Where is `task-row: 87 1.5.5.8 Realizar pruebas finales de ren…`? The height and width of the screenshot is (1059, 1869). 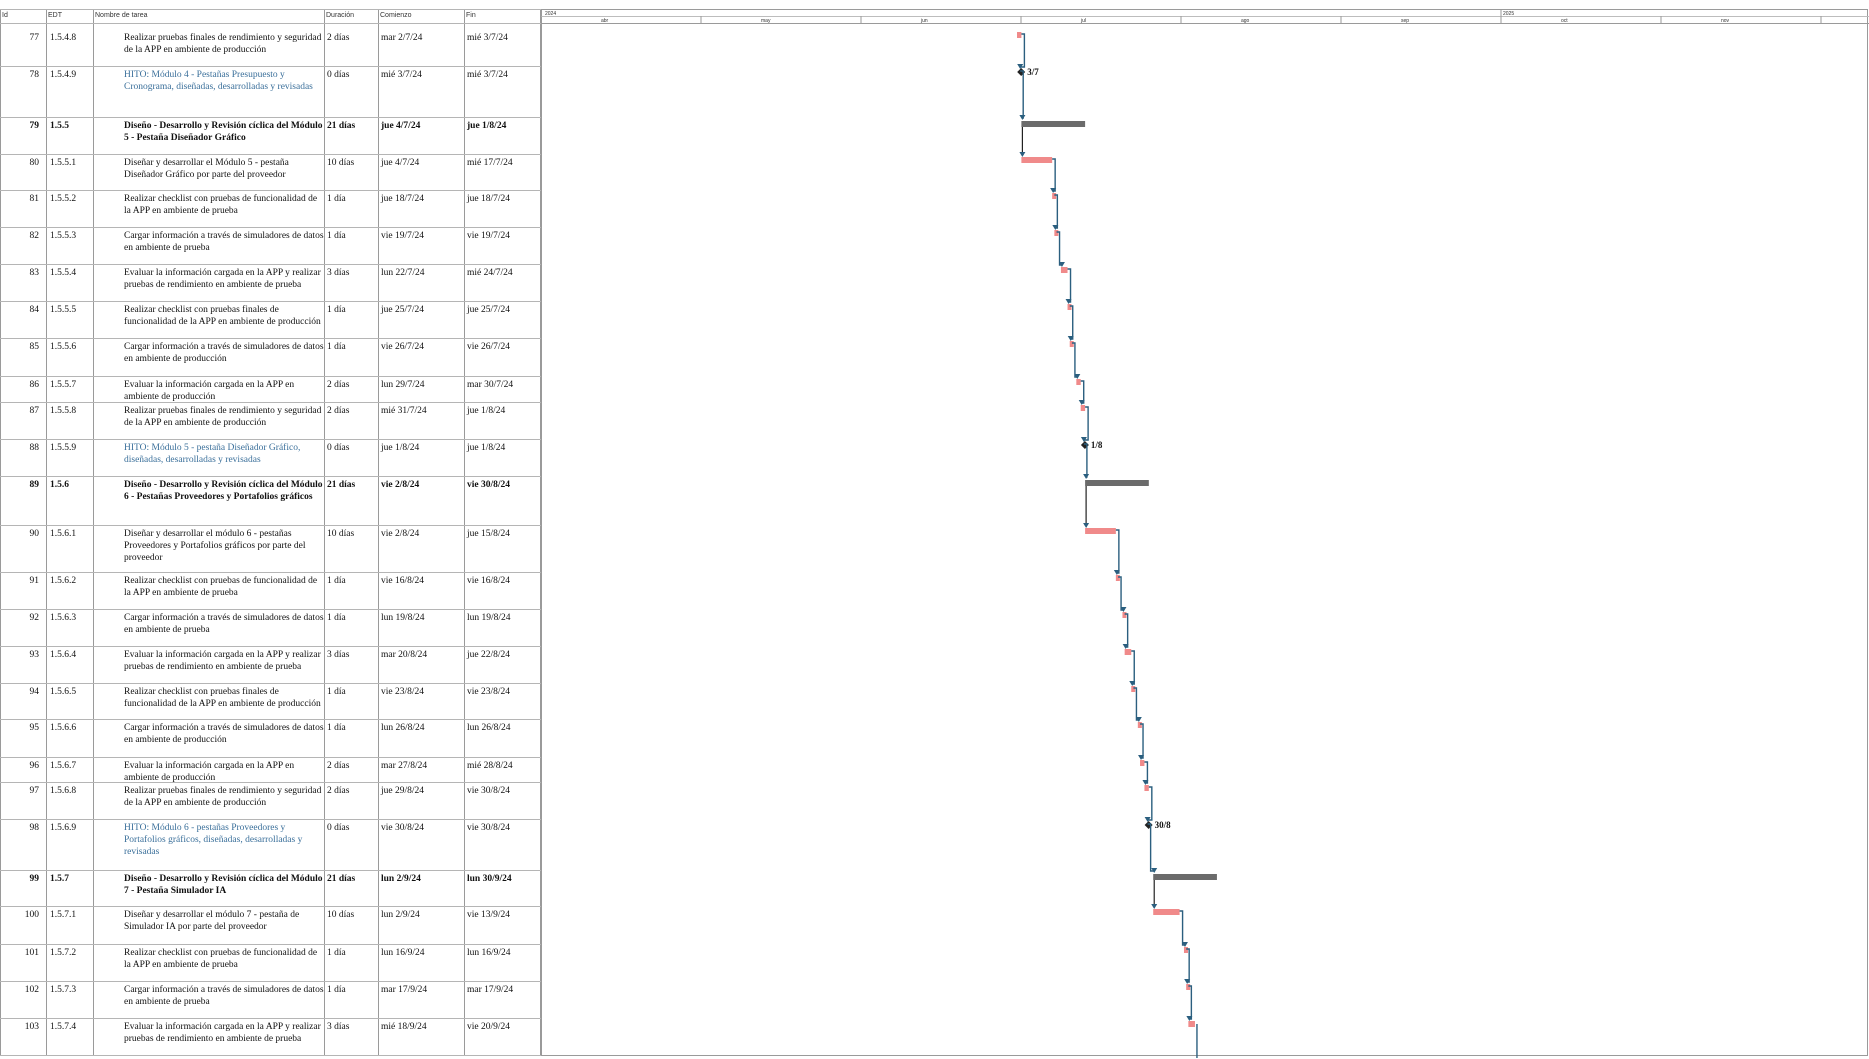
task-row: 87 1.5.5.8 Realizar pruebas finales de ren… is located at coordinates (270, 421).